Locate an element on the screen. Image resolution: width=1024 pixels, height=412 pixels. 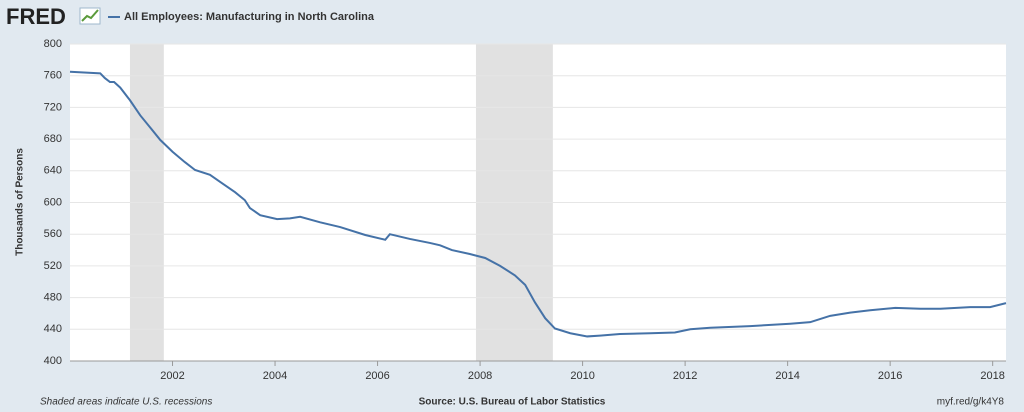
y-tick-label: 640 is located at coordinates (53, 171).